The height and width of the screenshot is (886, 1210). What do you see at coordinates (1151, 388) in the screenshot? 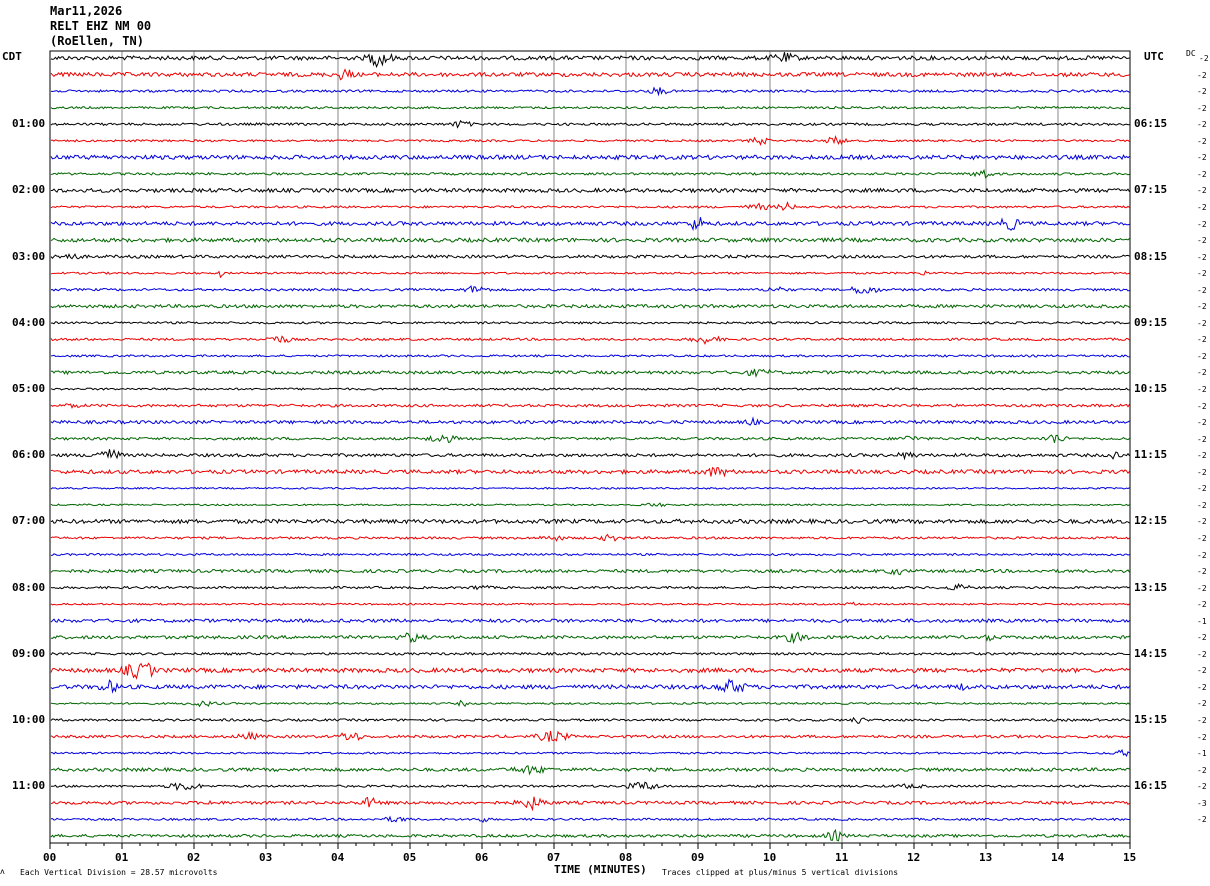
I see `right-hour-label: 10:15` at bounding box center [1151, 388].